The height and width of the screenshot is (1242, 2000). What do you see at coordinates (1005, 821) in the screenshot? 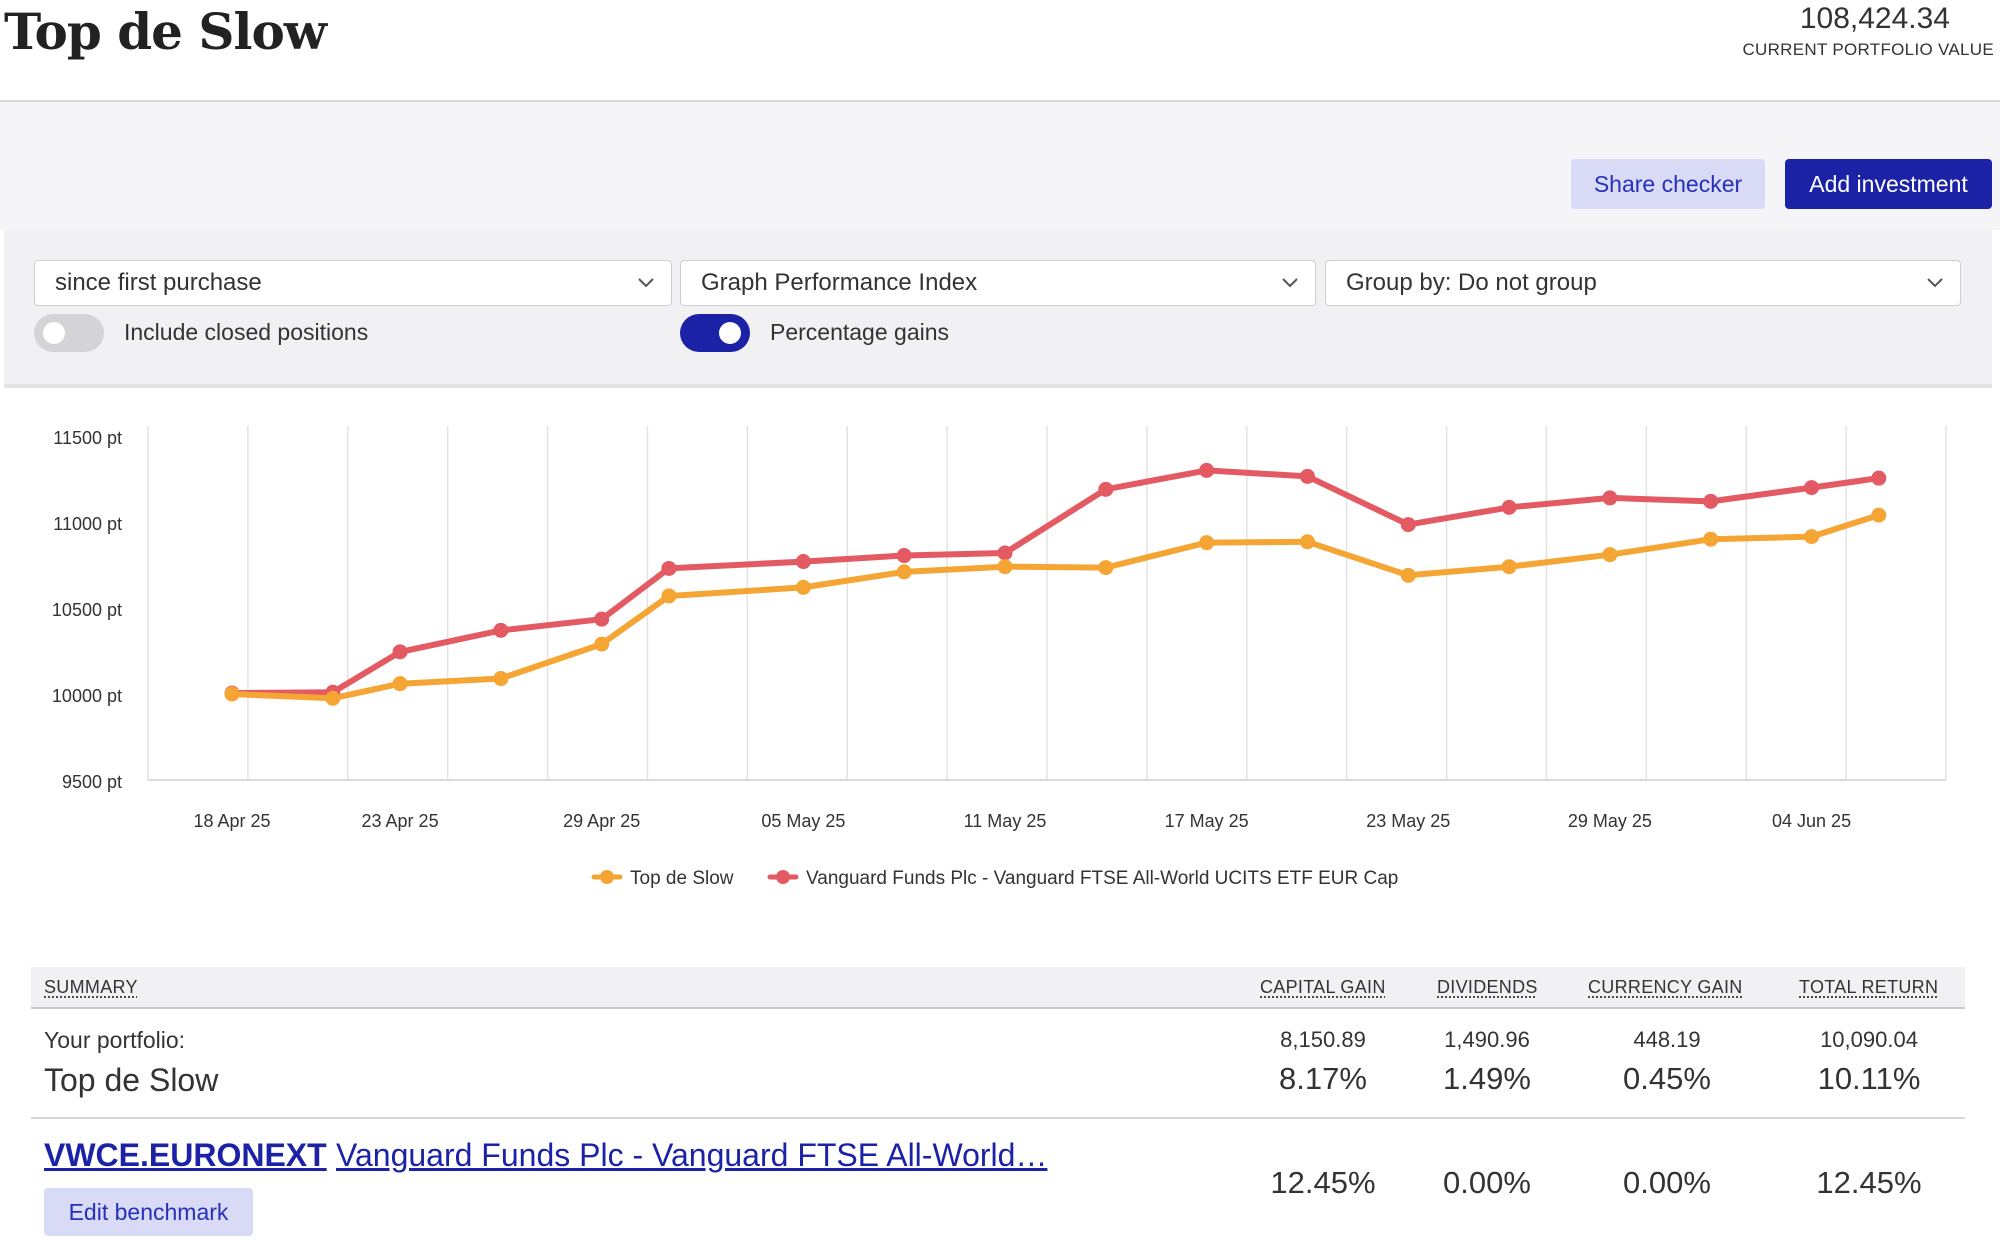
I see `x-tick-label: 11 May 25` at bounding box center [1005, 821].